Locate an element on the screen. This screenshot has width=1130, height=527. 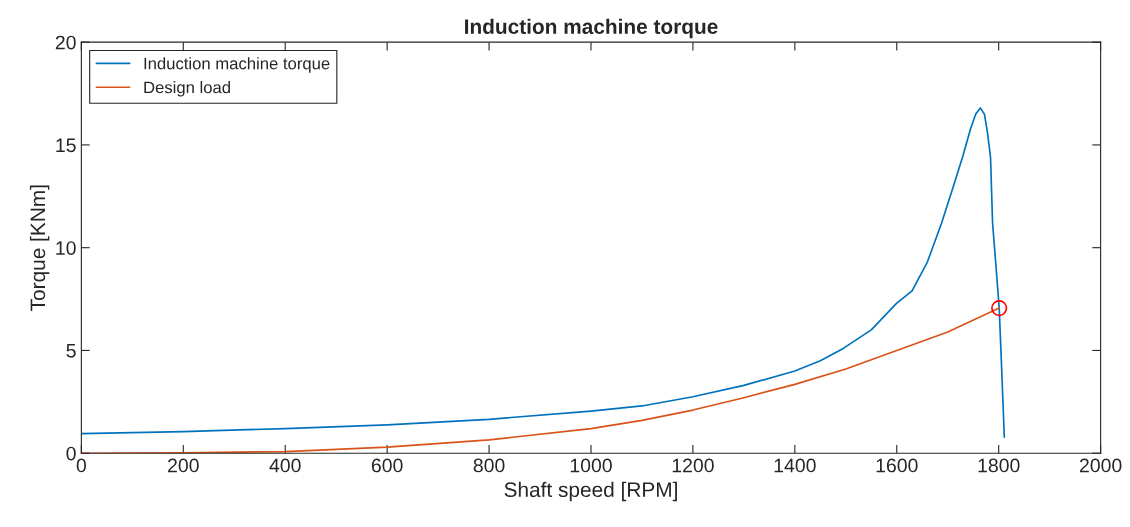
chart-title: Induction machine torque is located at coordinates (591, 28).